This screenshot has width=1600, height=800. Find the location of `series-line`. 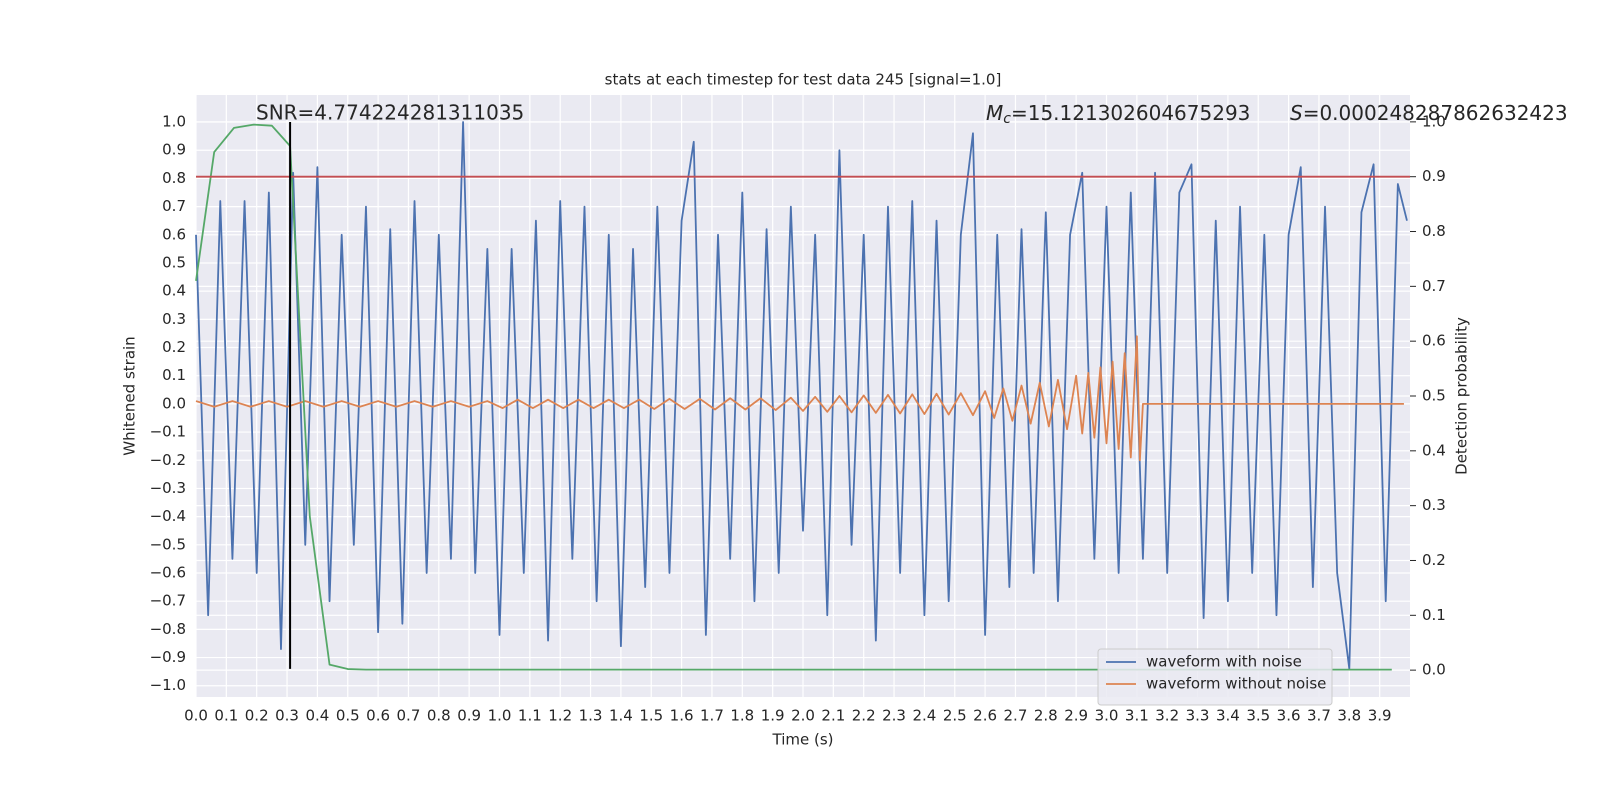

series-line is located at coordinates (799, 398).